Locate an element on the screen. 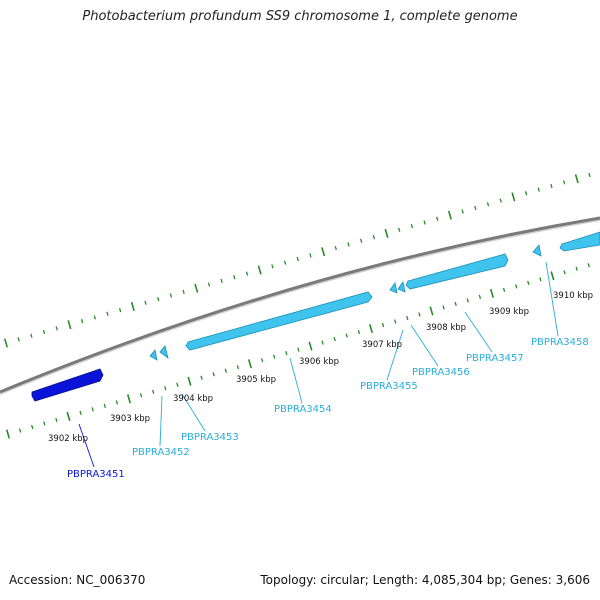 The height and width of the screenshot is (600, 600). kbp-label: 3908 kbp is located at coordinates (446, 328).